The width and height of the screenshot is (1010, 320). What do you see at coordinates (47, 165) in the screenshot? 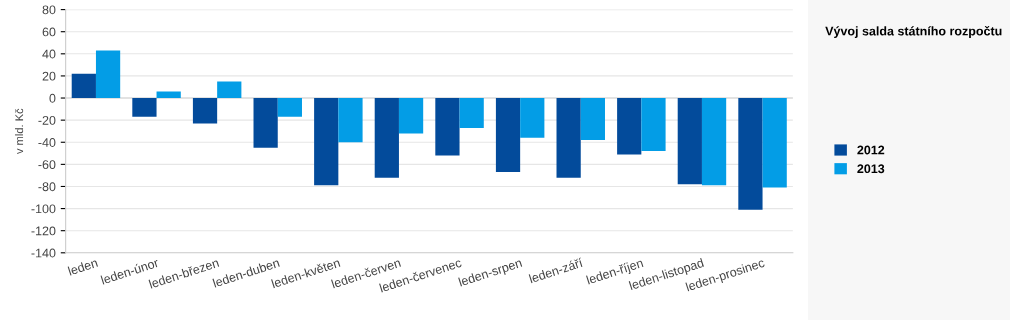
I see `y-tick-label: -60` at bounding box center [47, 165].